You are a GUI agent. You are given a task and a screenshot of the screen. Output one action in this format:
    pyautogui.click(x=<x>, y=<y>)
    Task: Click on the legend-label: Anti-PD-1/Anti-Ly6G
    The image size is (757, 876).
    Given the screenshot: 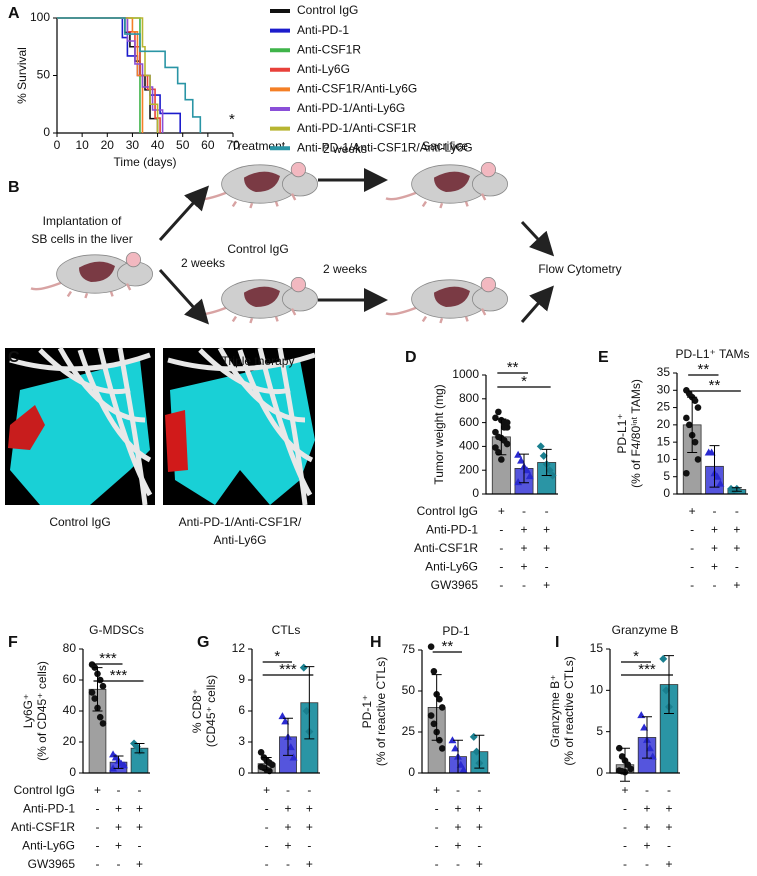 What is the action you would take?
    pyautogui.click(x=351, y=108)
    